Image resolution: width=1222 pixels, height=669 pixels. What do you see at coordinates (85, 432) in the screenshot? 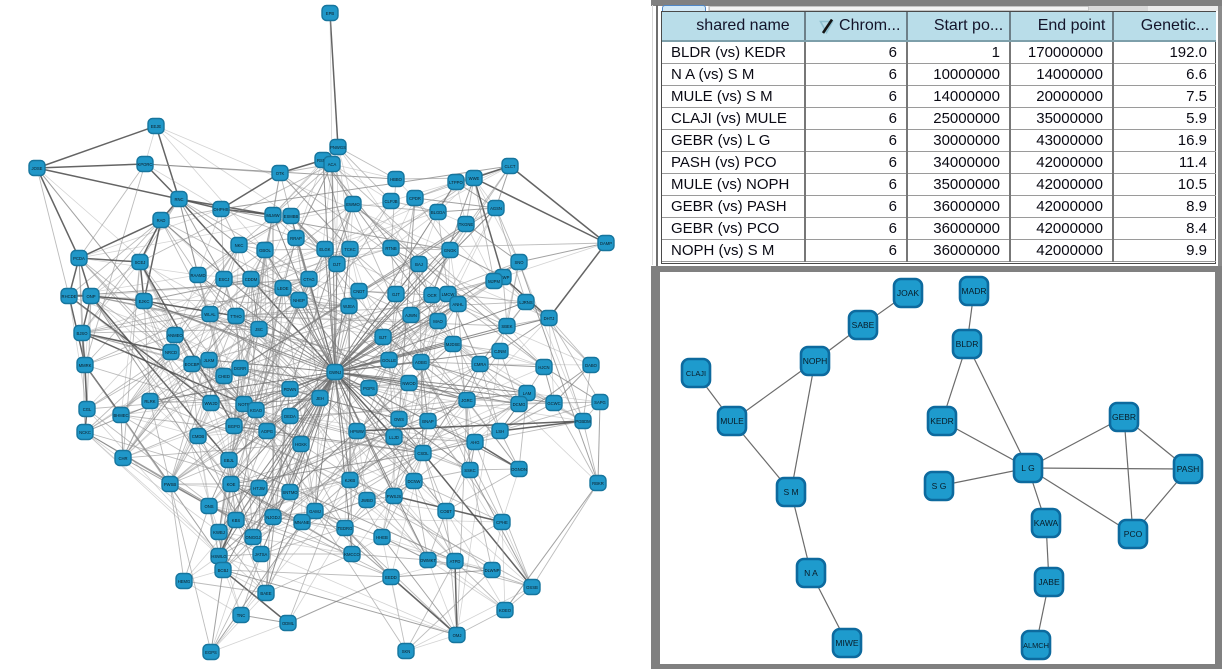
I see `svg-text: NCKC` at bounding box center [85, 432].